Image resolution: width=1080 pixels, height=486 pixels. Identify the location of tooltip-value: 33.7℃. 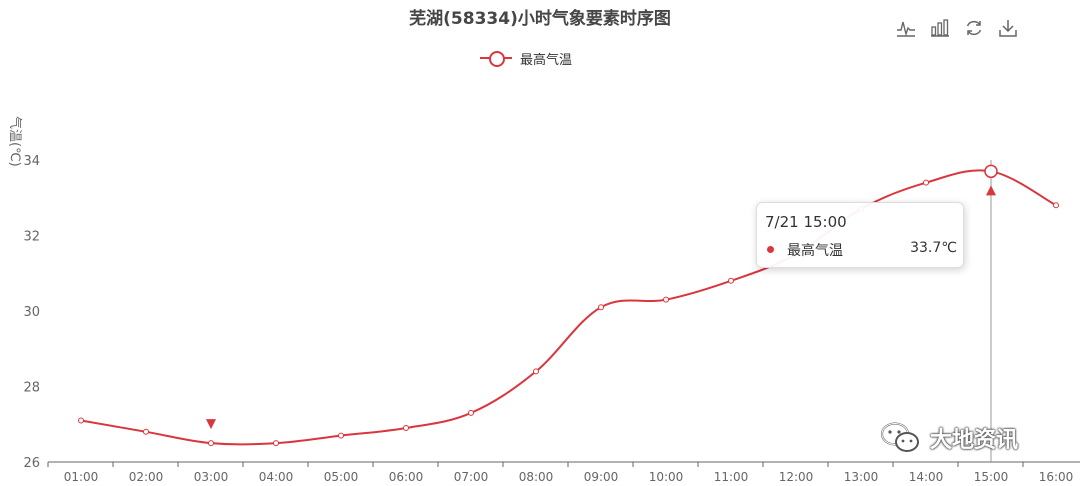
(933, 248).